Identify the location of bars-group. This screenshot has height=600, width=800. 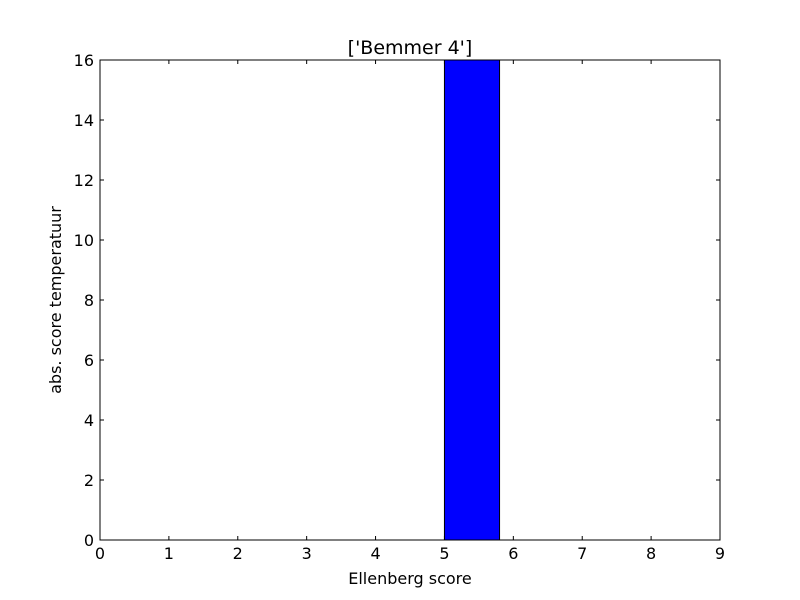
(472, 300).